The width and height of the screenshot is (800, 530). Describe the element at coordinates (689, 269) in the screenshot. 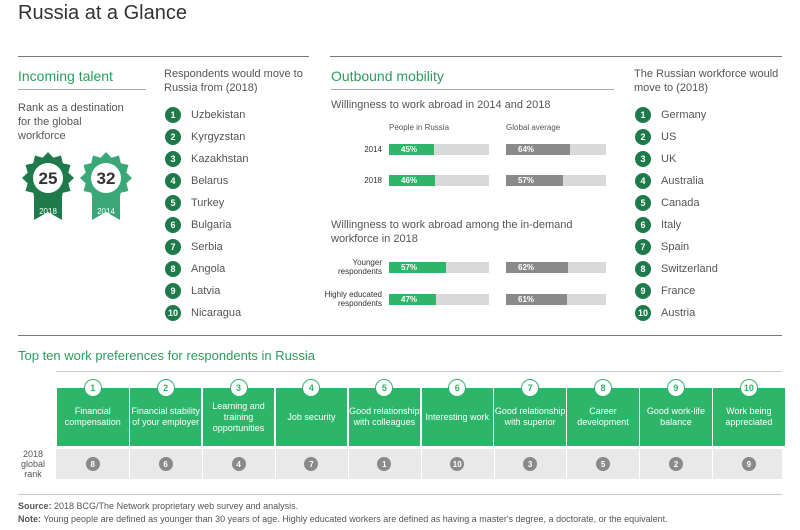

I see `country-name: Switzerland` at that location.